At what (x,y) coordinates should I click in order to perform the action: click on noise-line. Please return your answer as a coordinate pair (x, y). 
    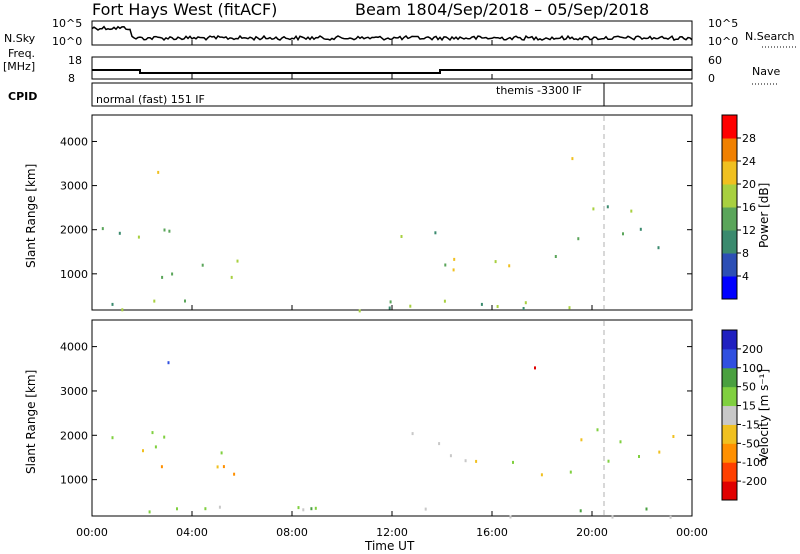
    Looking at the image, I should click on (392, 33).